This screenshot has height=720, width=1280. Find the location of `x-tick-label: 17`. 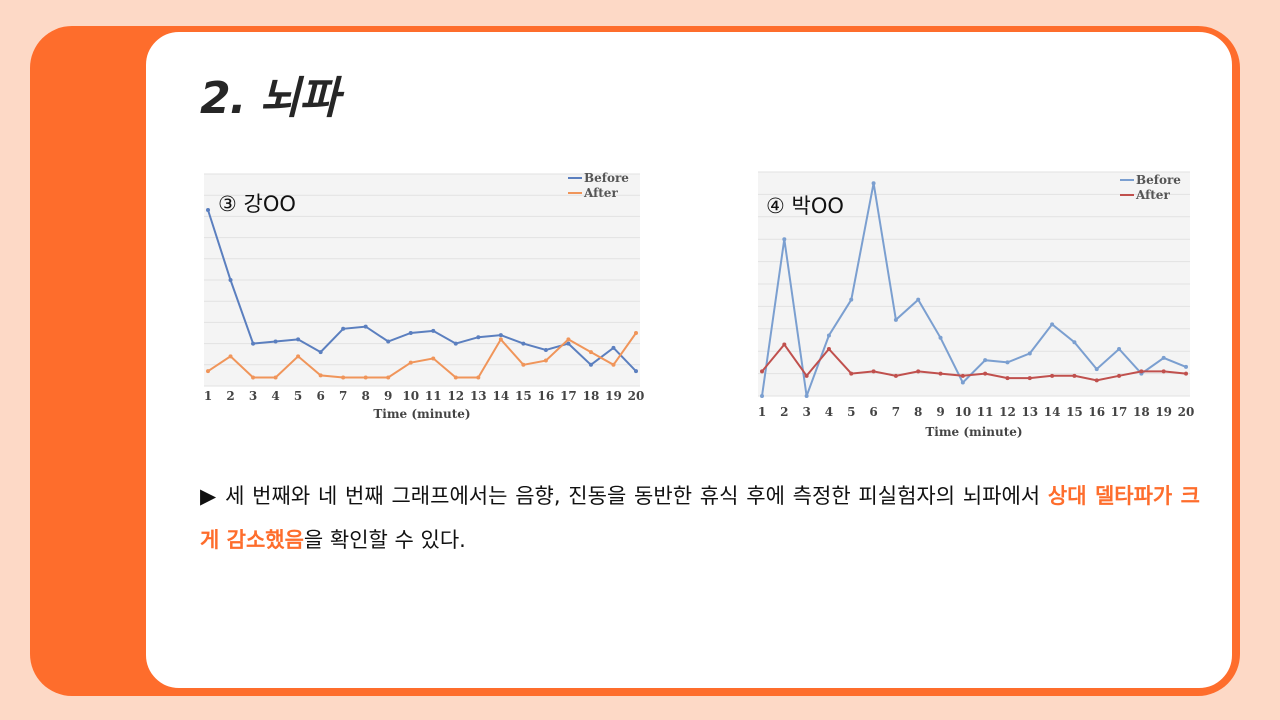

x-tick-label: 17 is located at coordinates (1119, 412).